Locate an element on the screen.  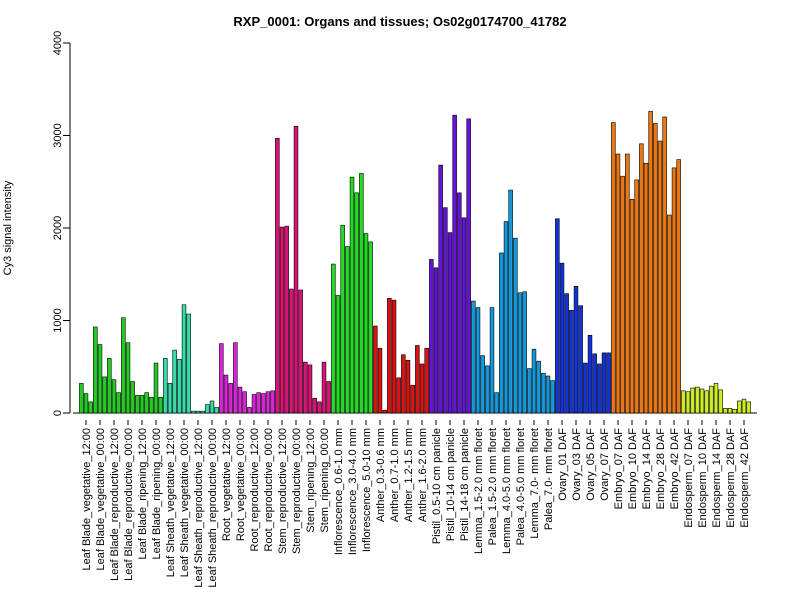
x-tick-label: Root_reproductive_00:00 is located at coordinates (269, 490).